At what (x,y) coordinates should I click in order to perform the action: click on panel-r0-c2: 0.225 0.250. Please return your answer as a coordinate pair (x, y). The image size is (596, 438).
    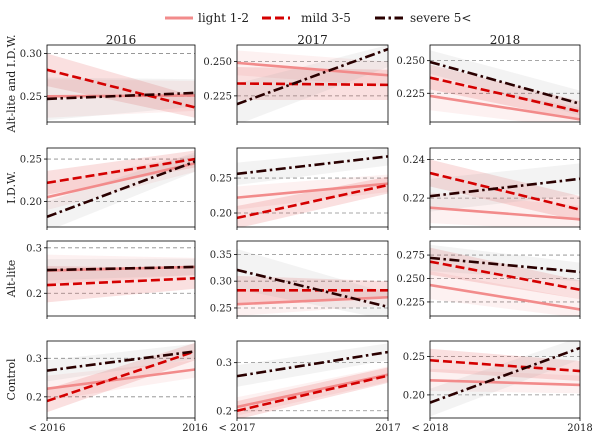
    Looking at the image, I should click on (488, 84).